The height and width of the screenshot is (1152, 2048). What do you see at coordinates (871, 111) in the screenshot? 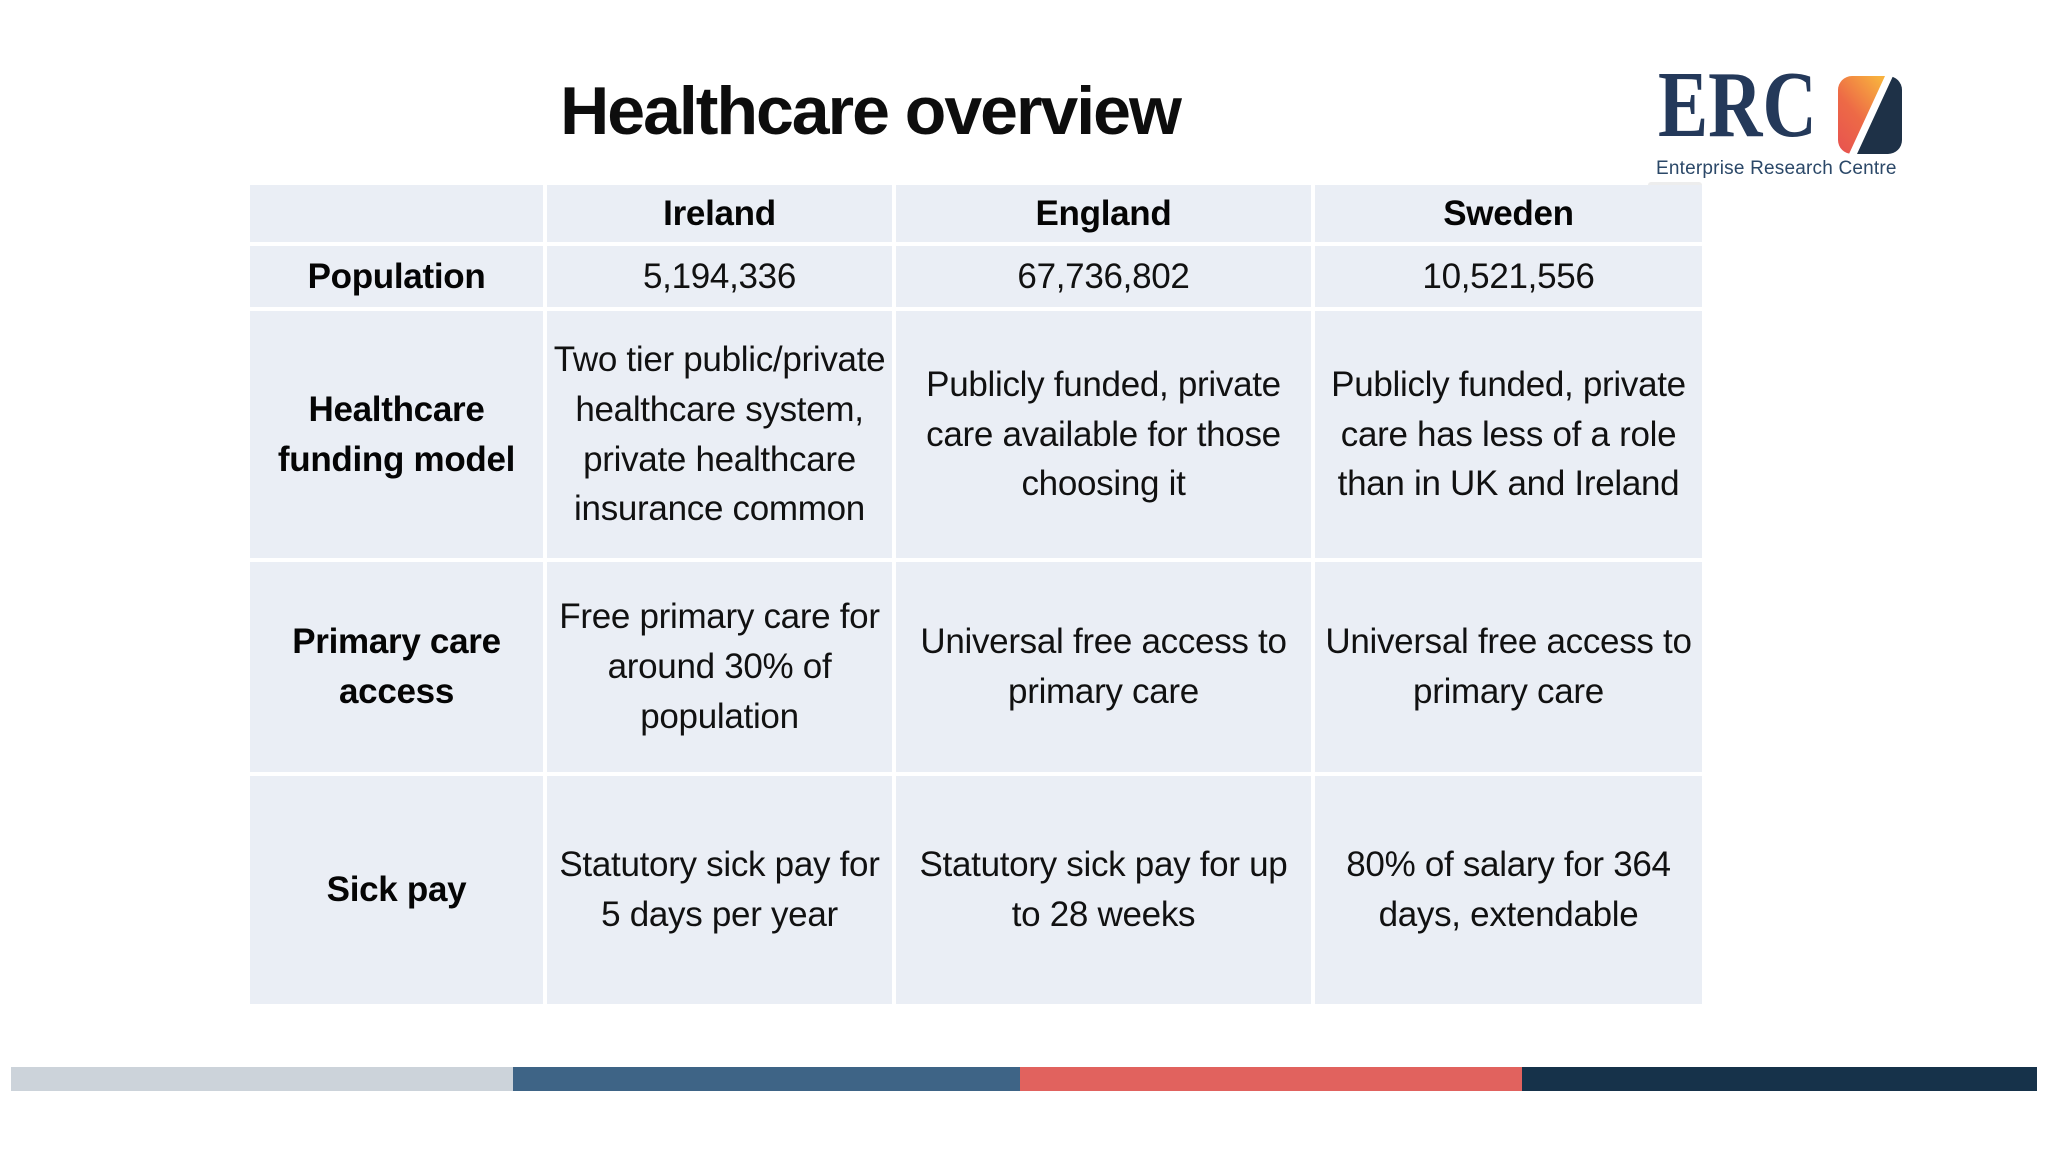
I see `slide-title: Healthcare overview` at bounding box center [871, 111].